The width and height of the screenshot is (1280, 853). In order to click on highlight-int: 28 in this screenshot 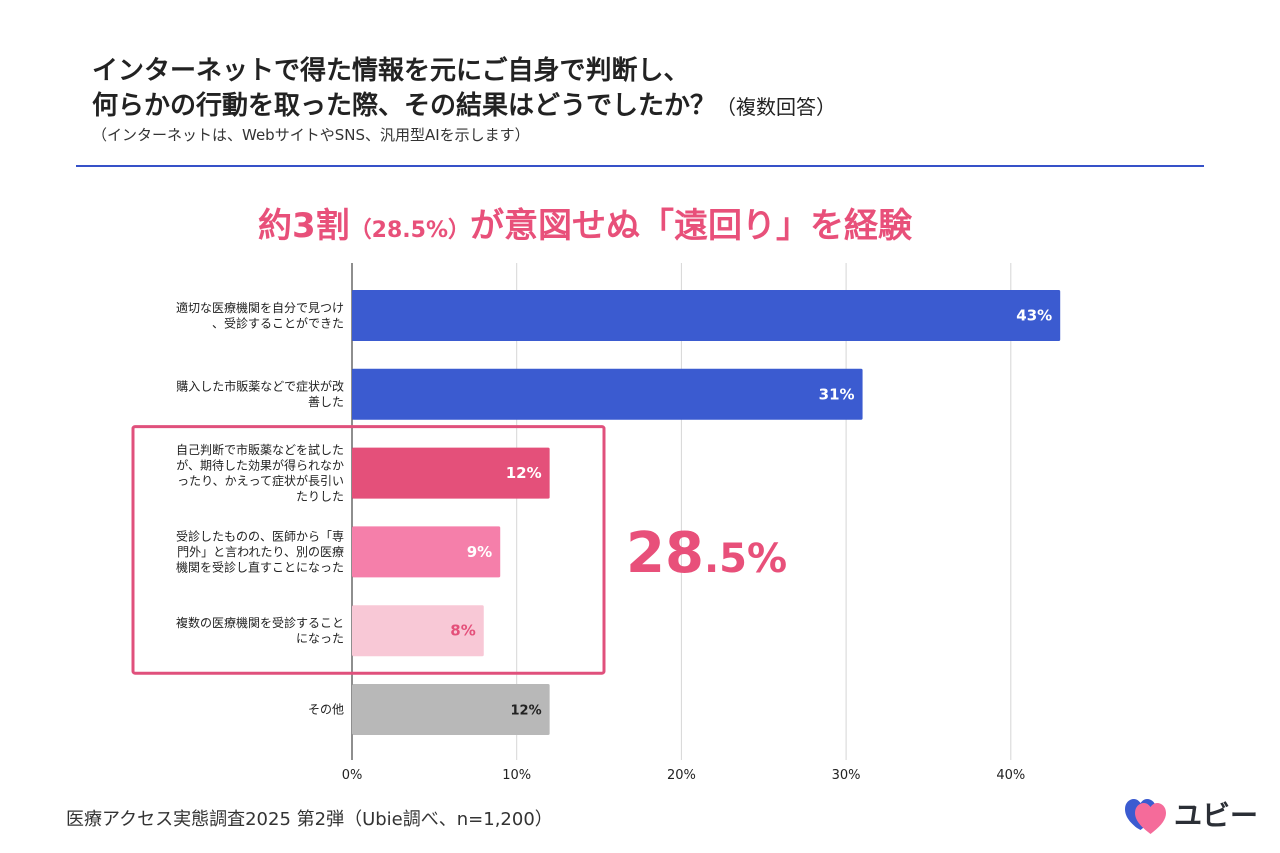, I will do `click(665, 553)`.